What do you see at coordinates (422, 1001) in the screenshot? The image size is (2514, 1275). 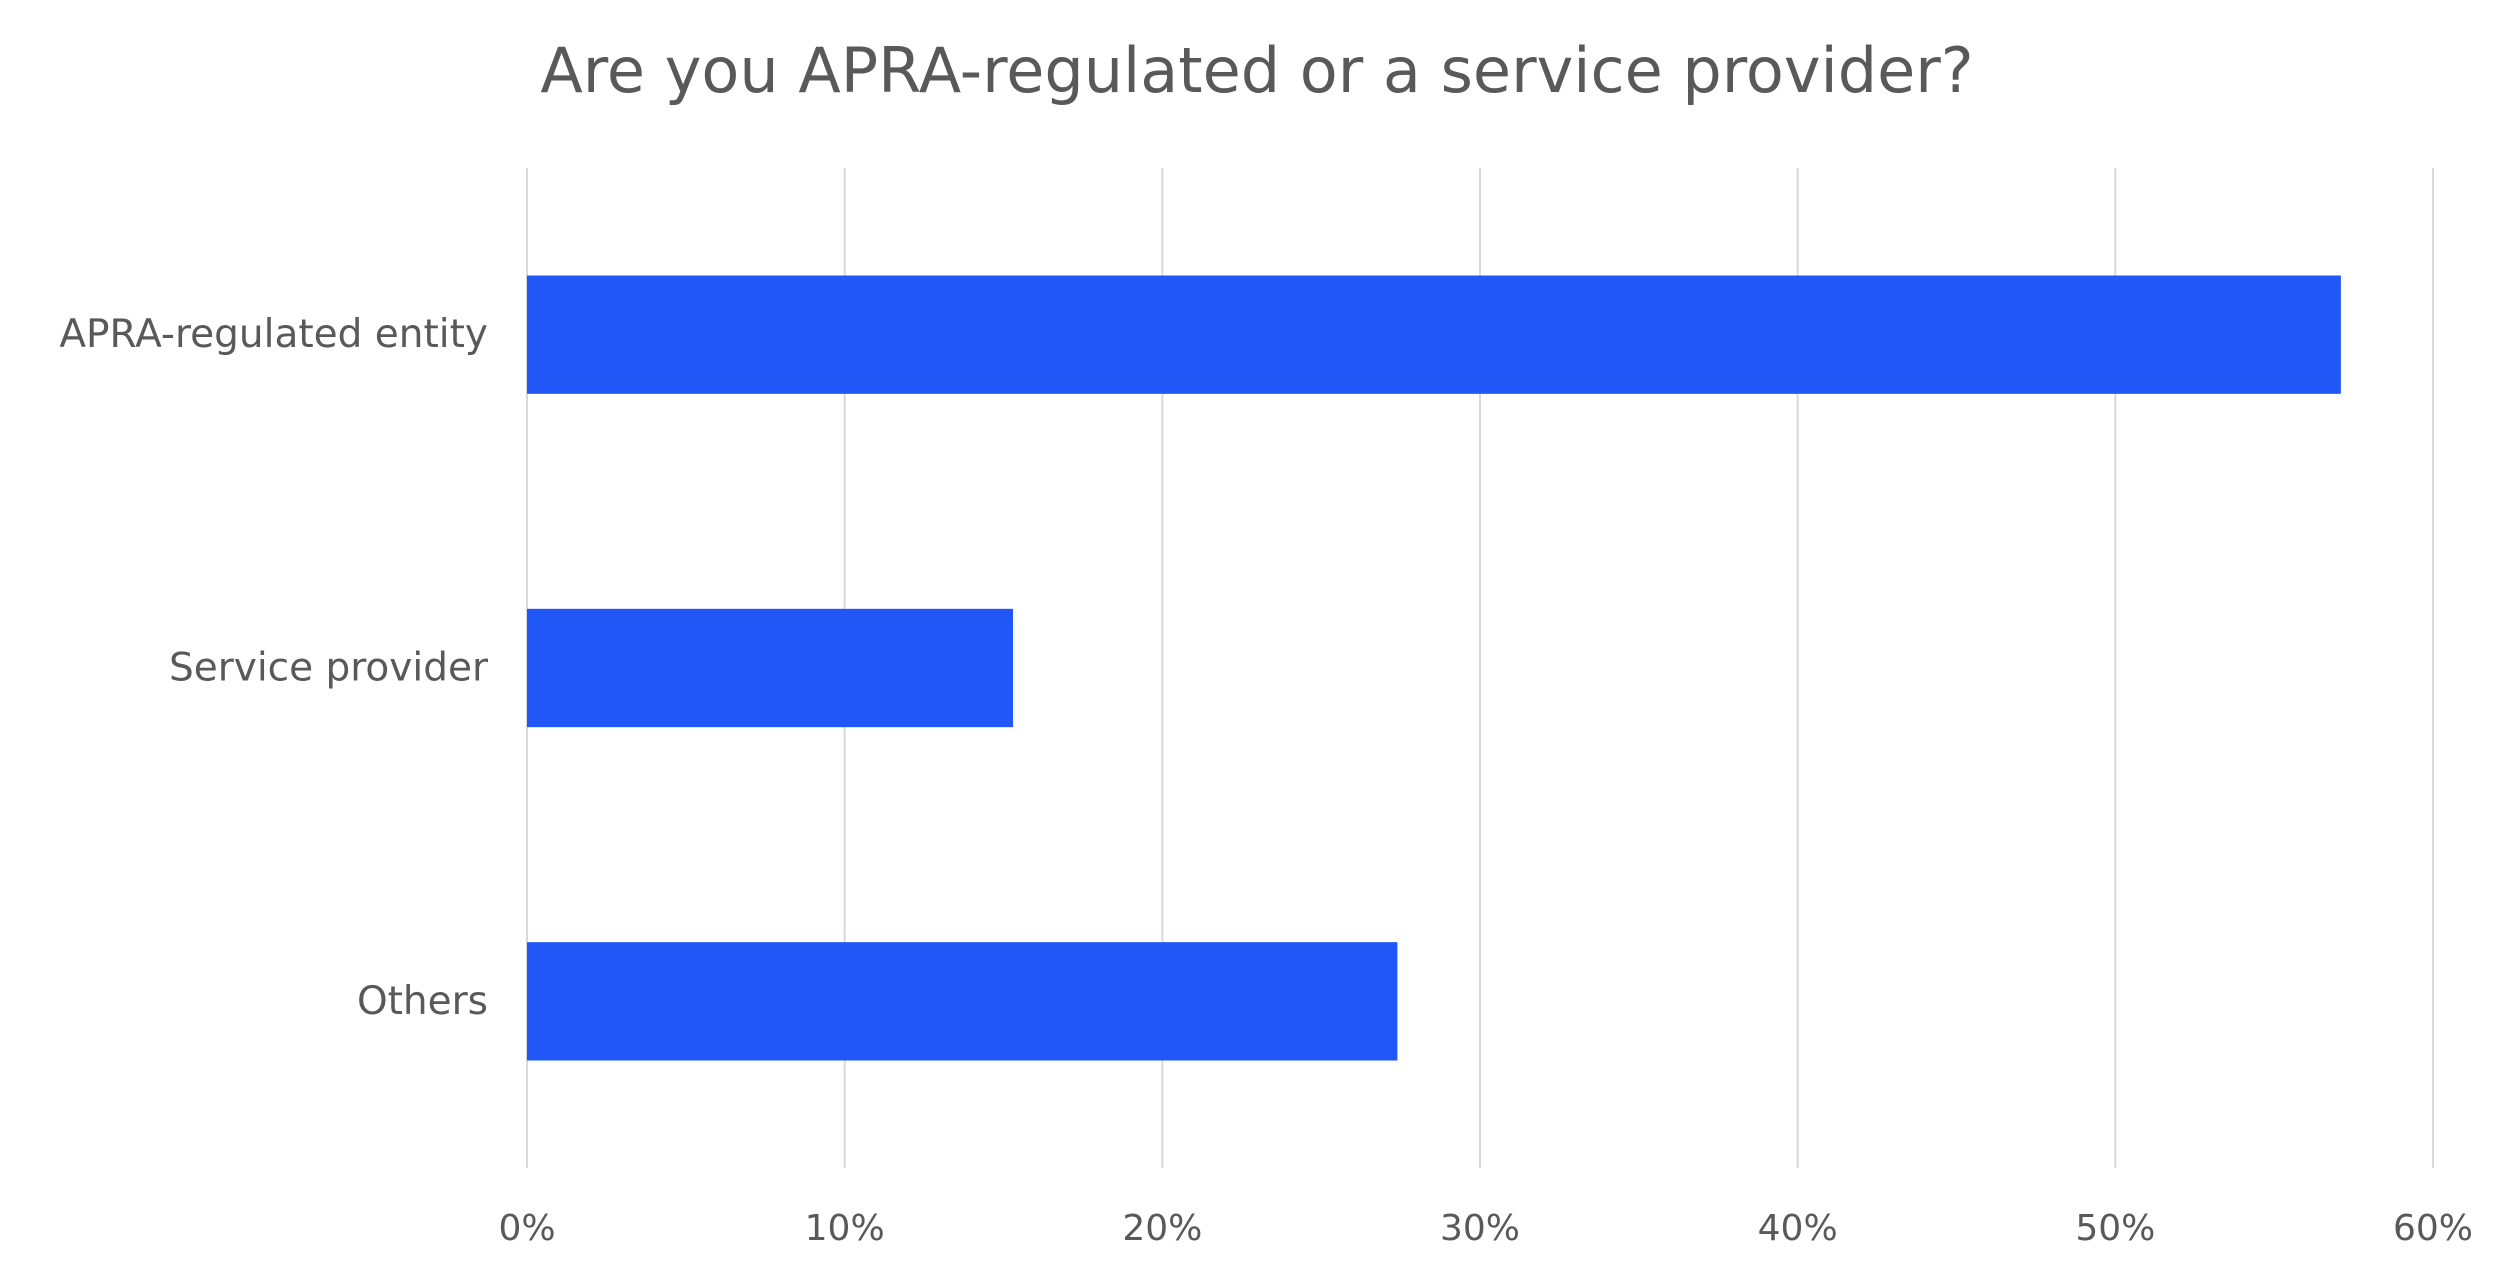 I see `category-label: Others` at bounding box center [422, 1001].